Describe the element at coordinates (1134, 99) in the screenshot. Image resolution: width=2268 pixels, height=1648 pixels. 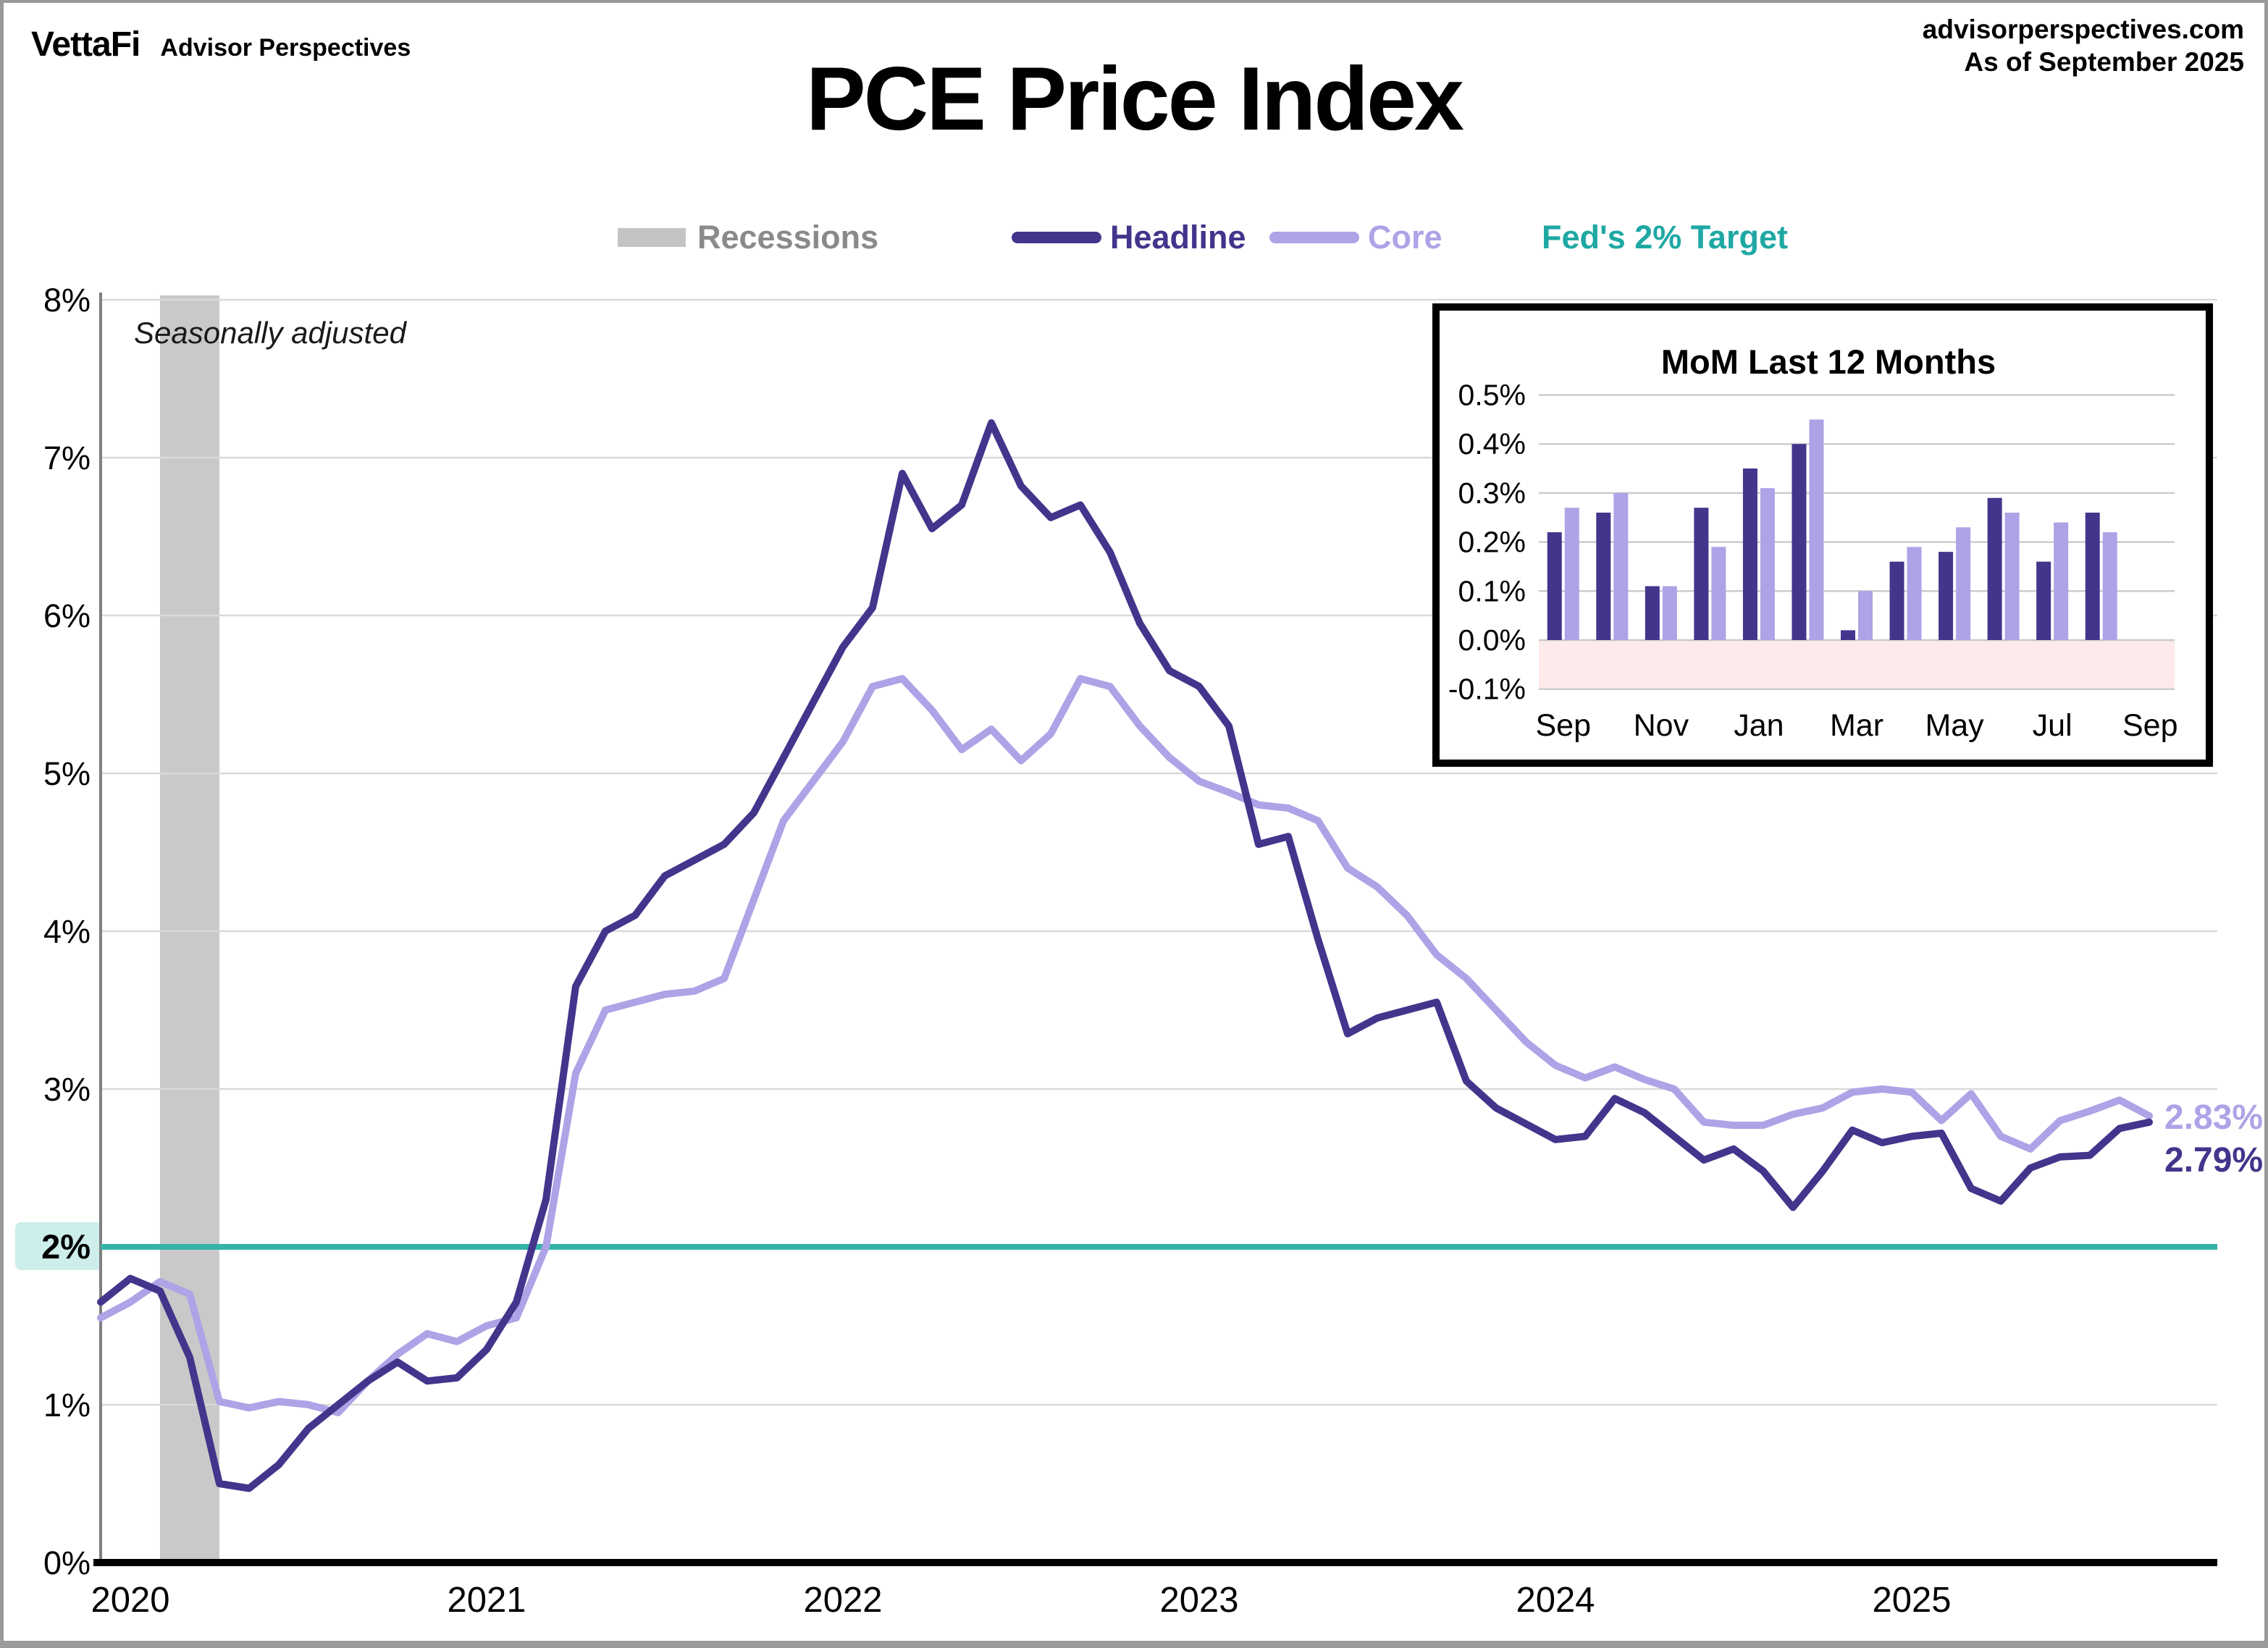
I see `chart-title: PCE Price Index` at that location.